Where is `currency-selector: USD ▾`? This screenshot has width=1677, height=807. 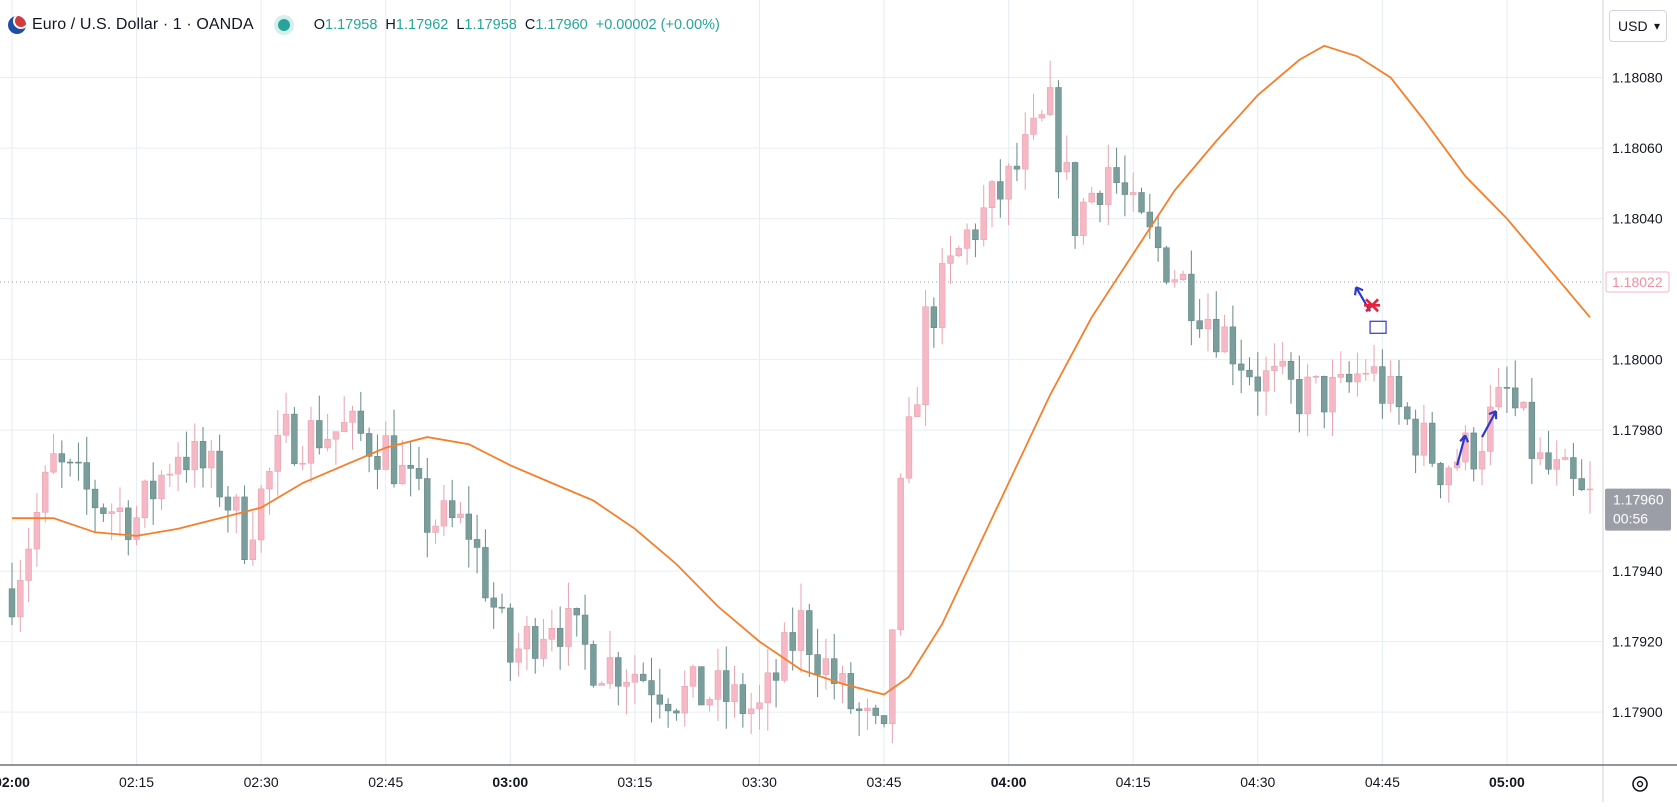
currency-selector: USD ▾ is located at coordinates (1638, 26).